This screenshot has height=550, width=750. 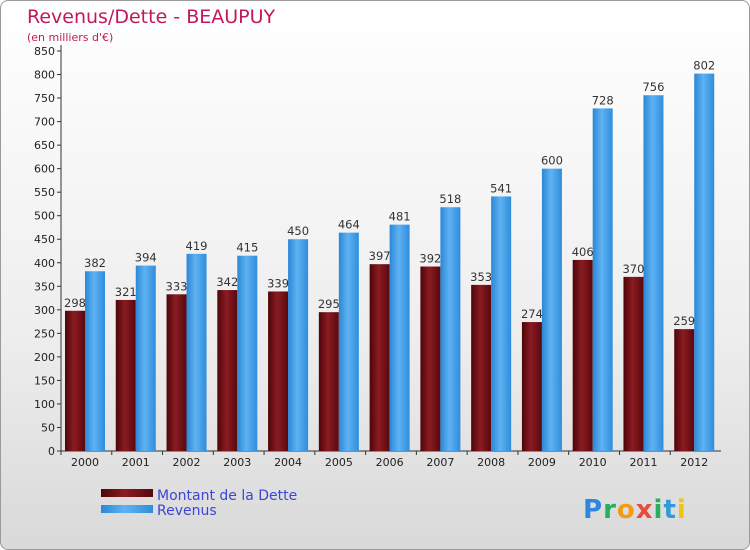 I want to click on y-tick-label: 0, so click(x=51, y=451).